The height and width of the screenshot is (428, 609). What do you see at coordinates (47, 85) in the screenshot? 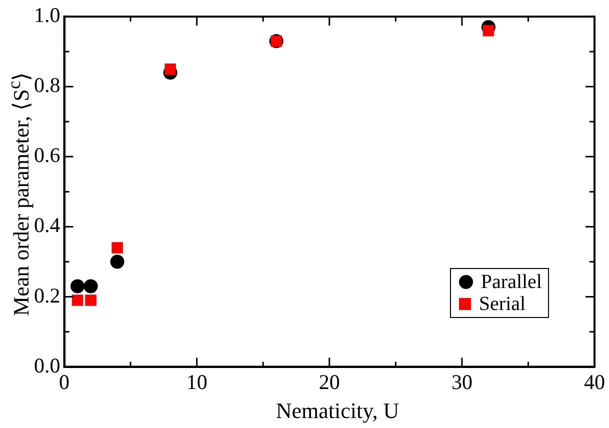
I see `y-tick-label: 0.8` at bounding box center [47, 85].